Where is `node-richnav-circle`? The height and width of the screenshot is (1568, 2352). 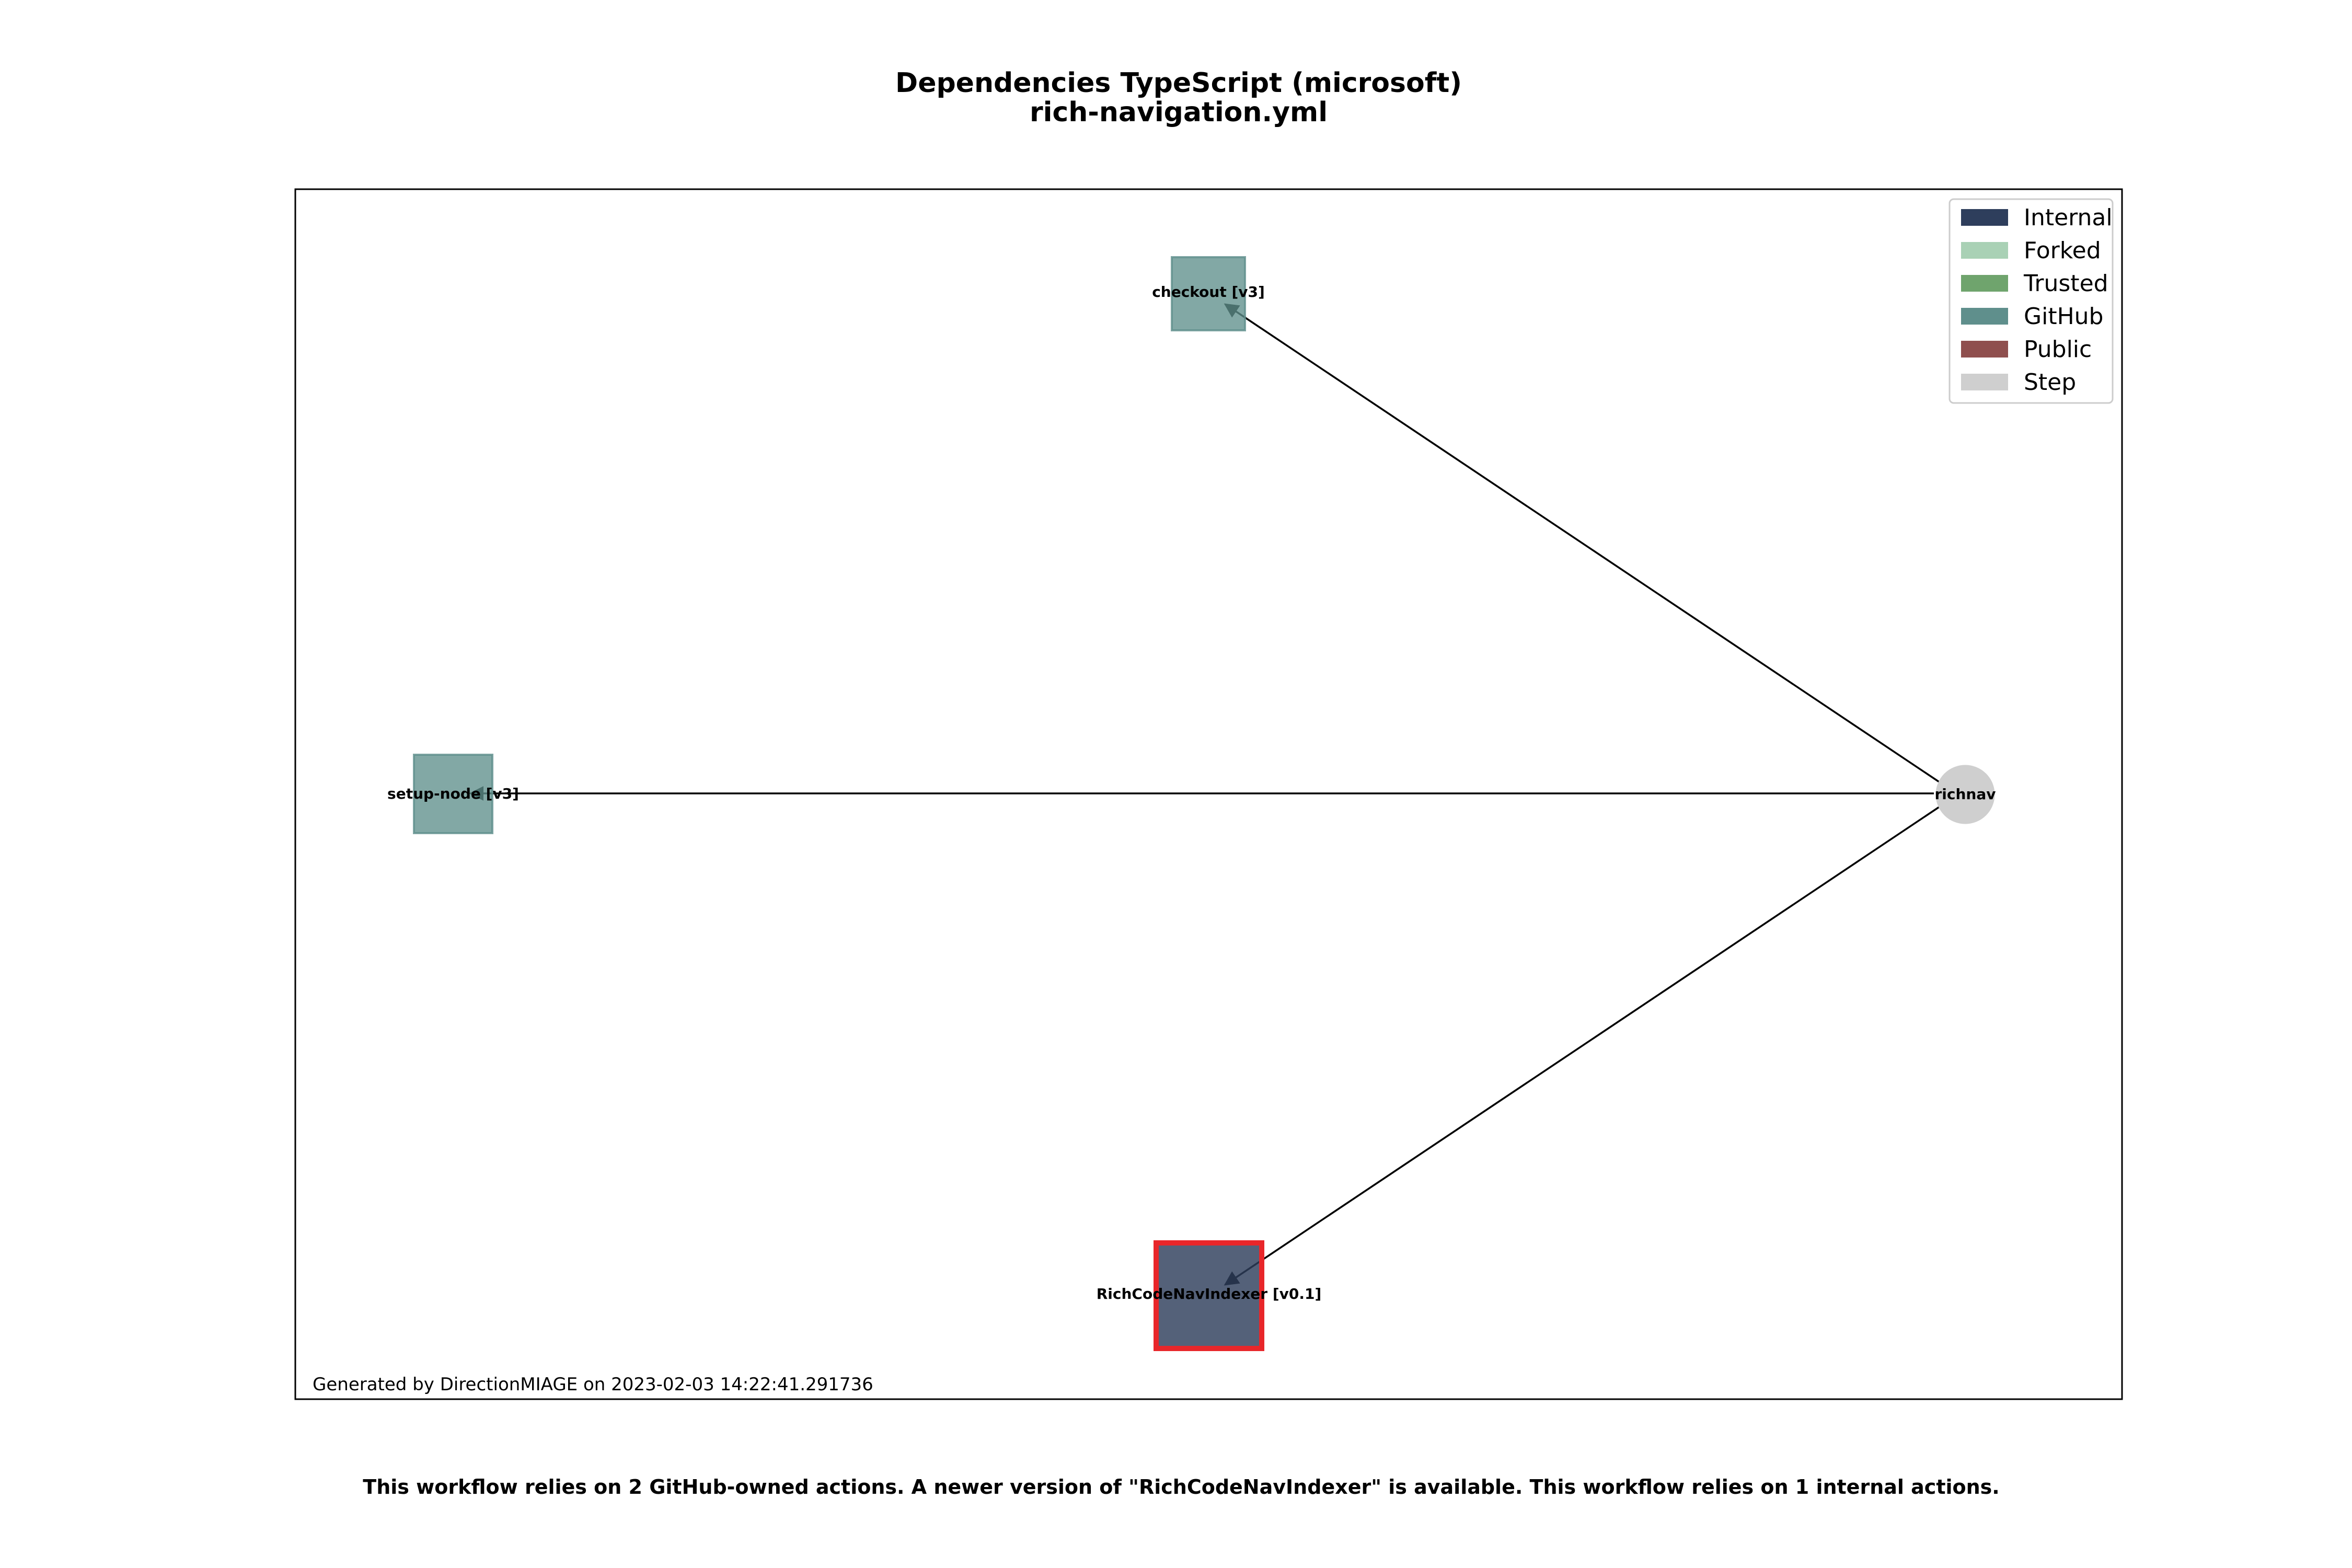
node-richnav-circle is located at coordinates (1965, 794).